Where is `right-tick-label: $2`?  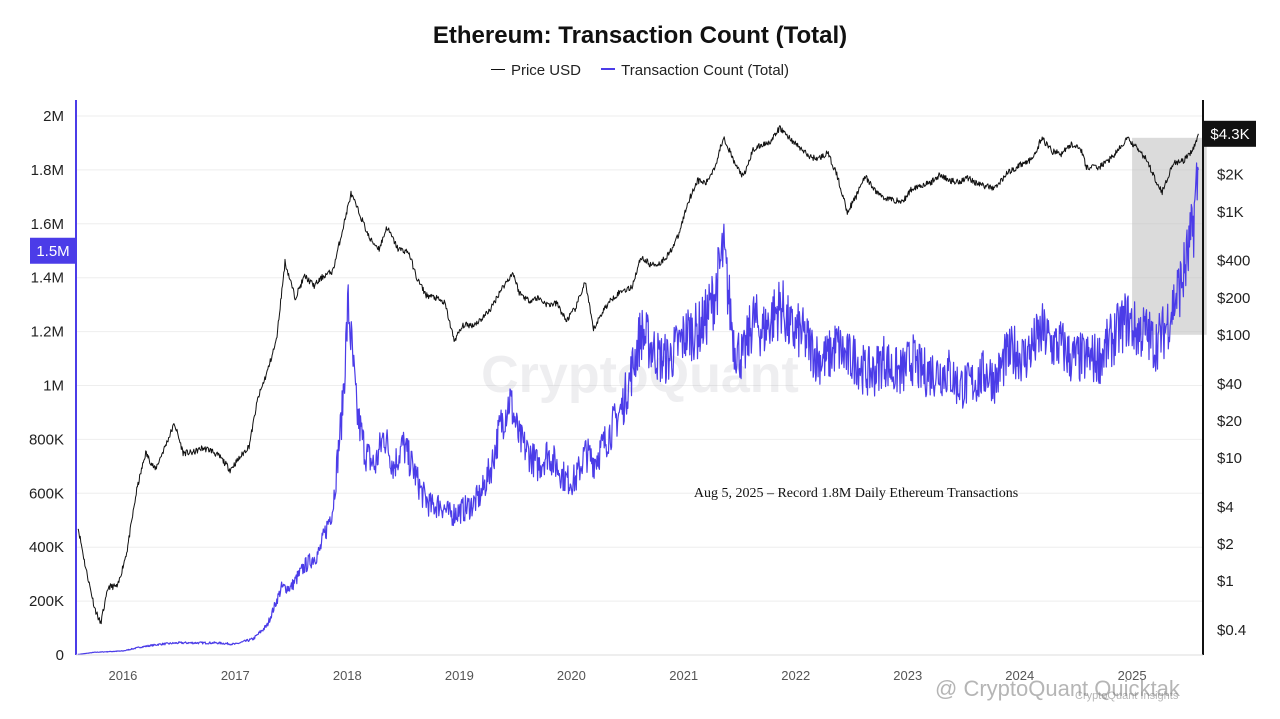 right-tick-label: $2 is located at coordinates (1225, 544).